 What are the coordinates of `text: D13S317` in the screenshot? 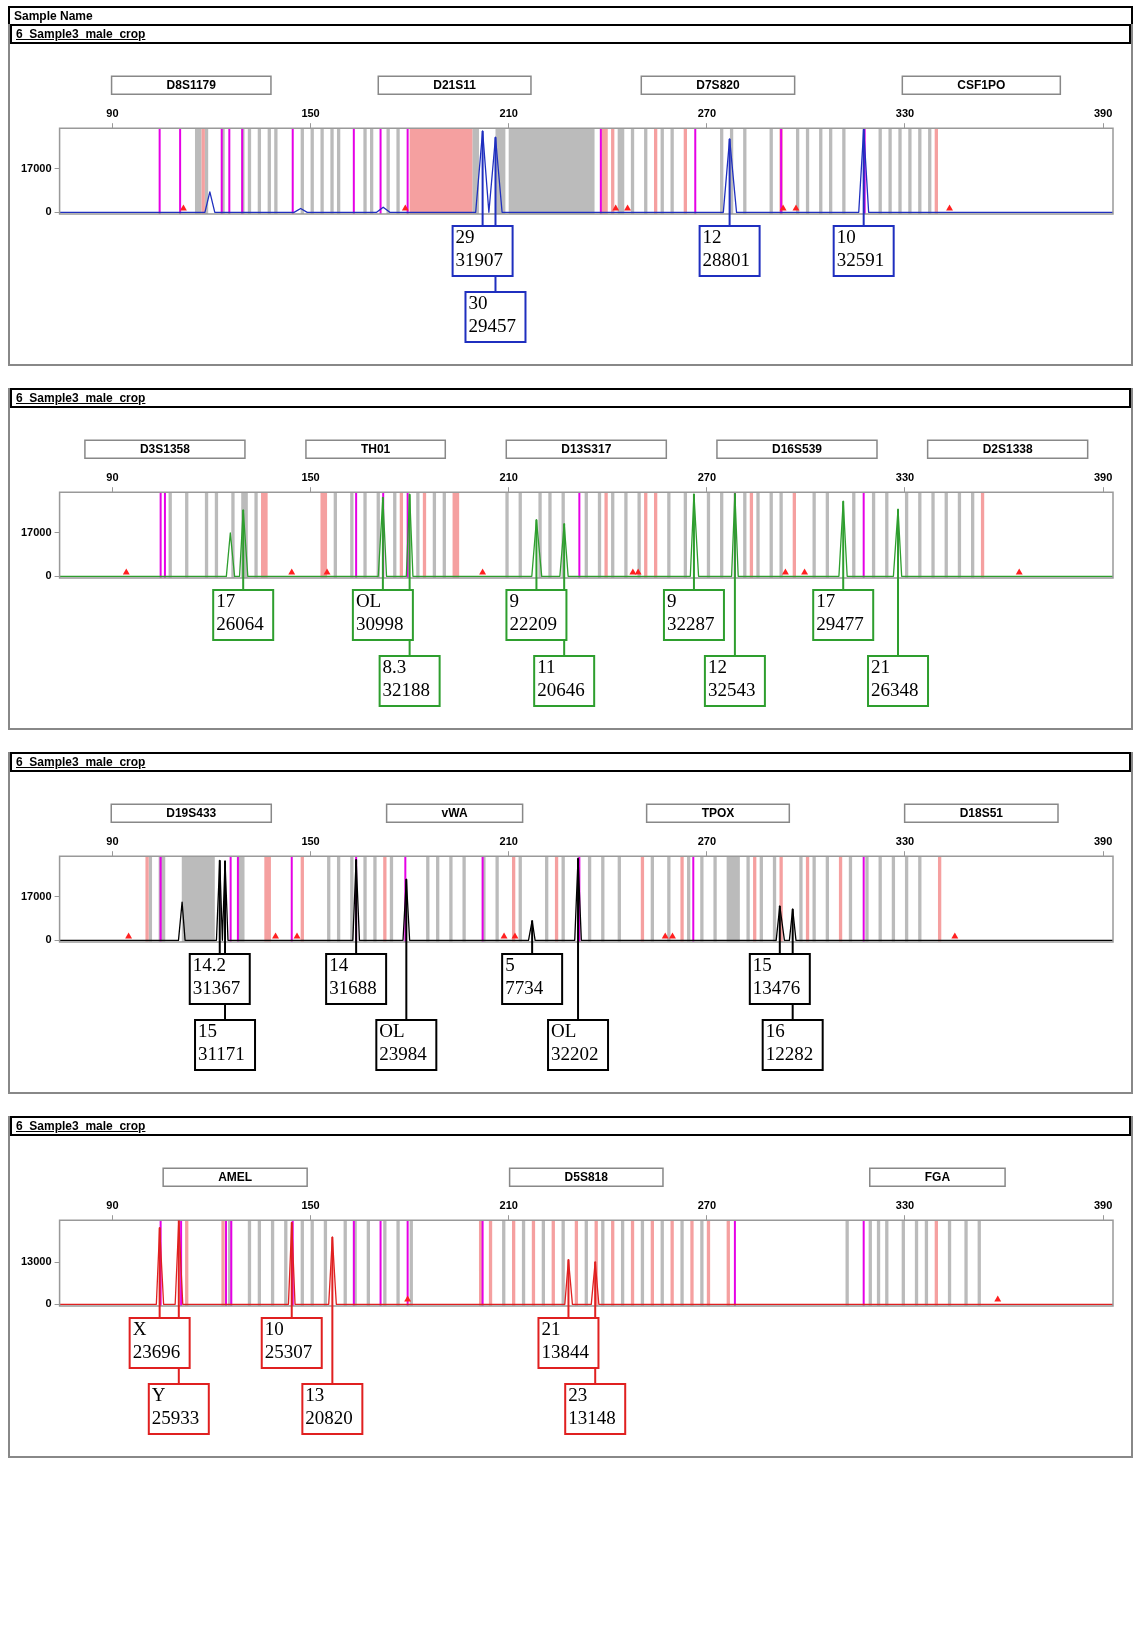 It's located at (586, 448).